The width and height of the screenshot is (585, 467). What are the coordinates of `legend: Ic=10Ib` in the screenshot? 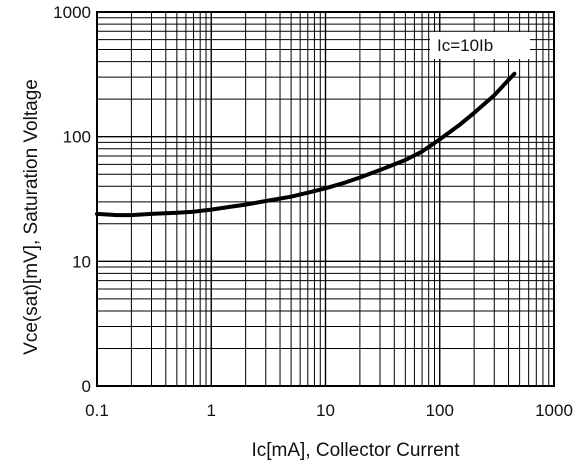 It's located at (480, 45).